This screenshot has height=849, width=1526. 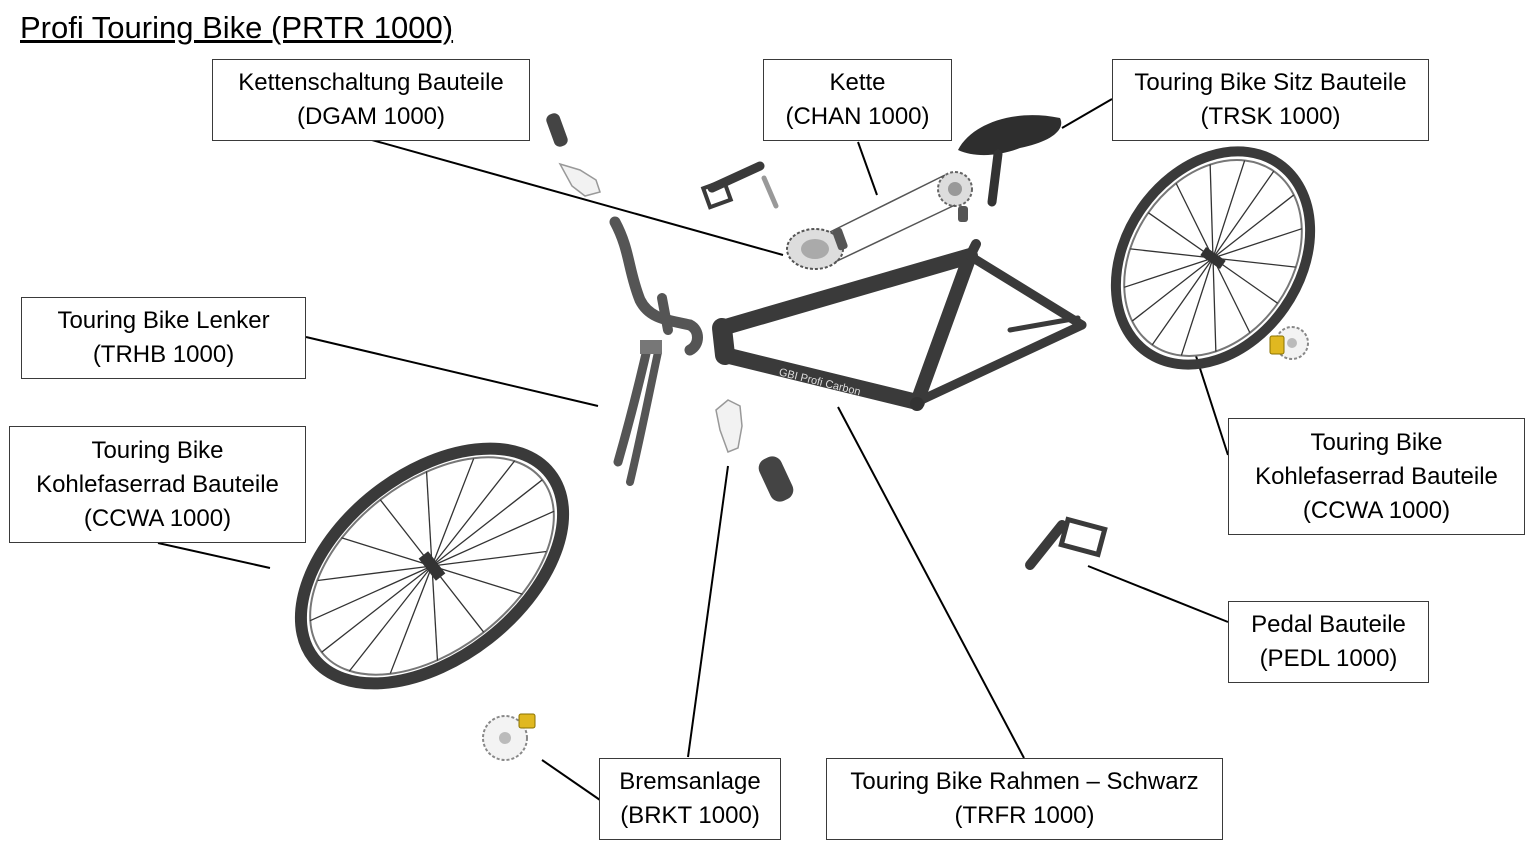 What do you see at coordinates (1066, 543) in the screenshot?
I see `pedal-right` at bounding box center [1066, 543].